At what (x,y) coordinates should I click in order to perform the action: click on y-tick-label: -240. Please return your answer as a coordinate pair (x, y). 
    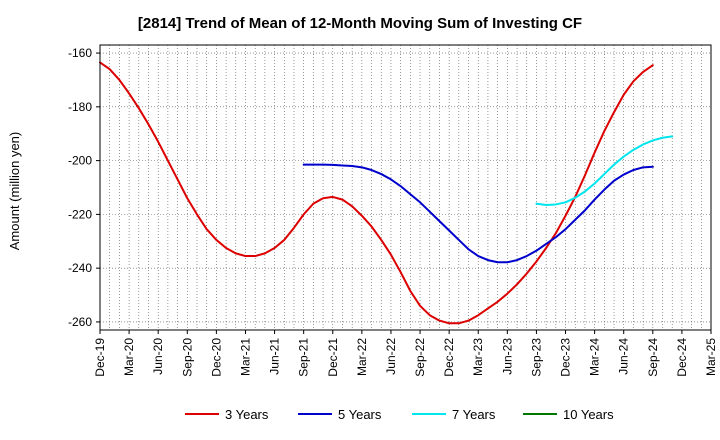
    Looking at the image, I should click on (80, 268).